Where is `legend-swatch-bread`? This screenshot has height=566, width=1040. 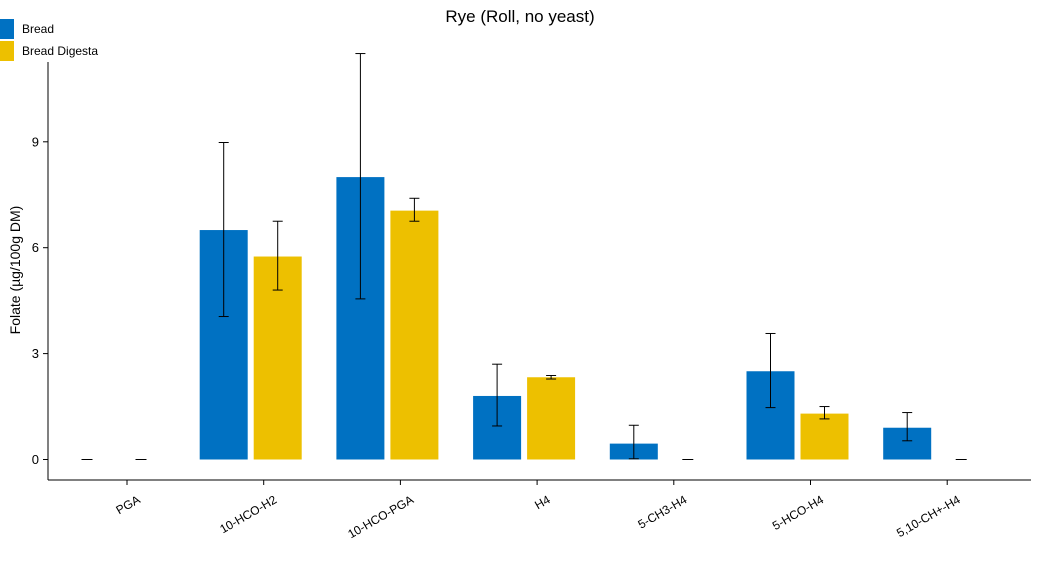 legend-swatch-bread is located at coordinates (7, 29).